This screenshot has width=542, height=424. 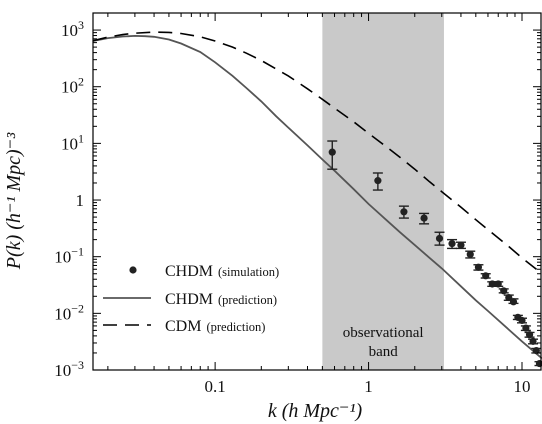 I want to click on legend-label: CDM (prediction), so click(x=215, y=326).